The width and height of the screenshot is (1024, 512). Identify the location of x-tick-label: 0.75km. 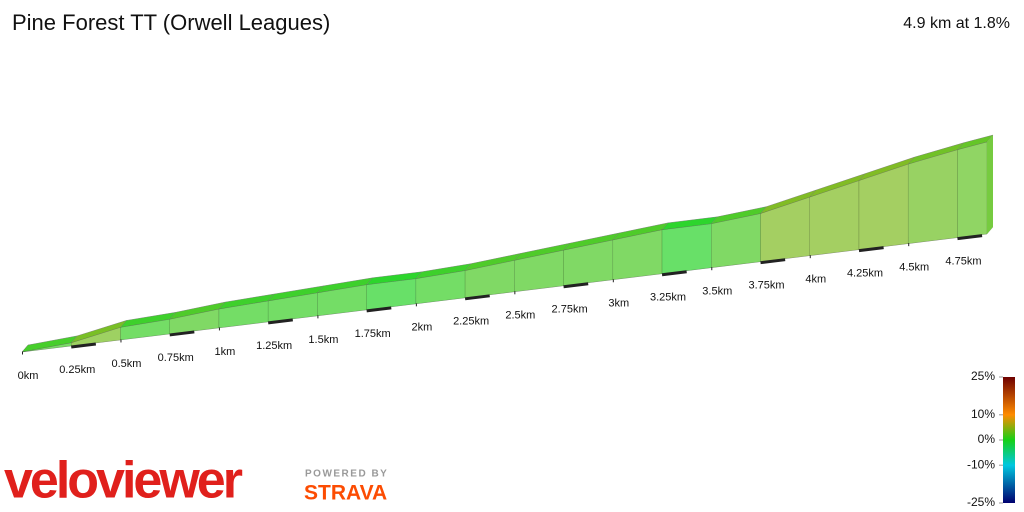
(176, 358).